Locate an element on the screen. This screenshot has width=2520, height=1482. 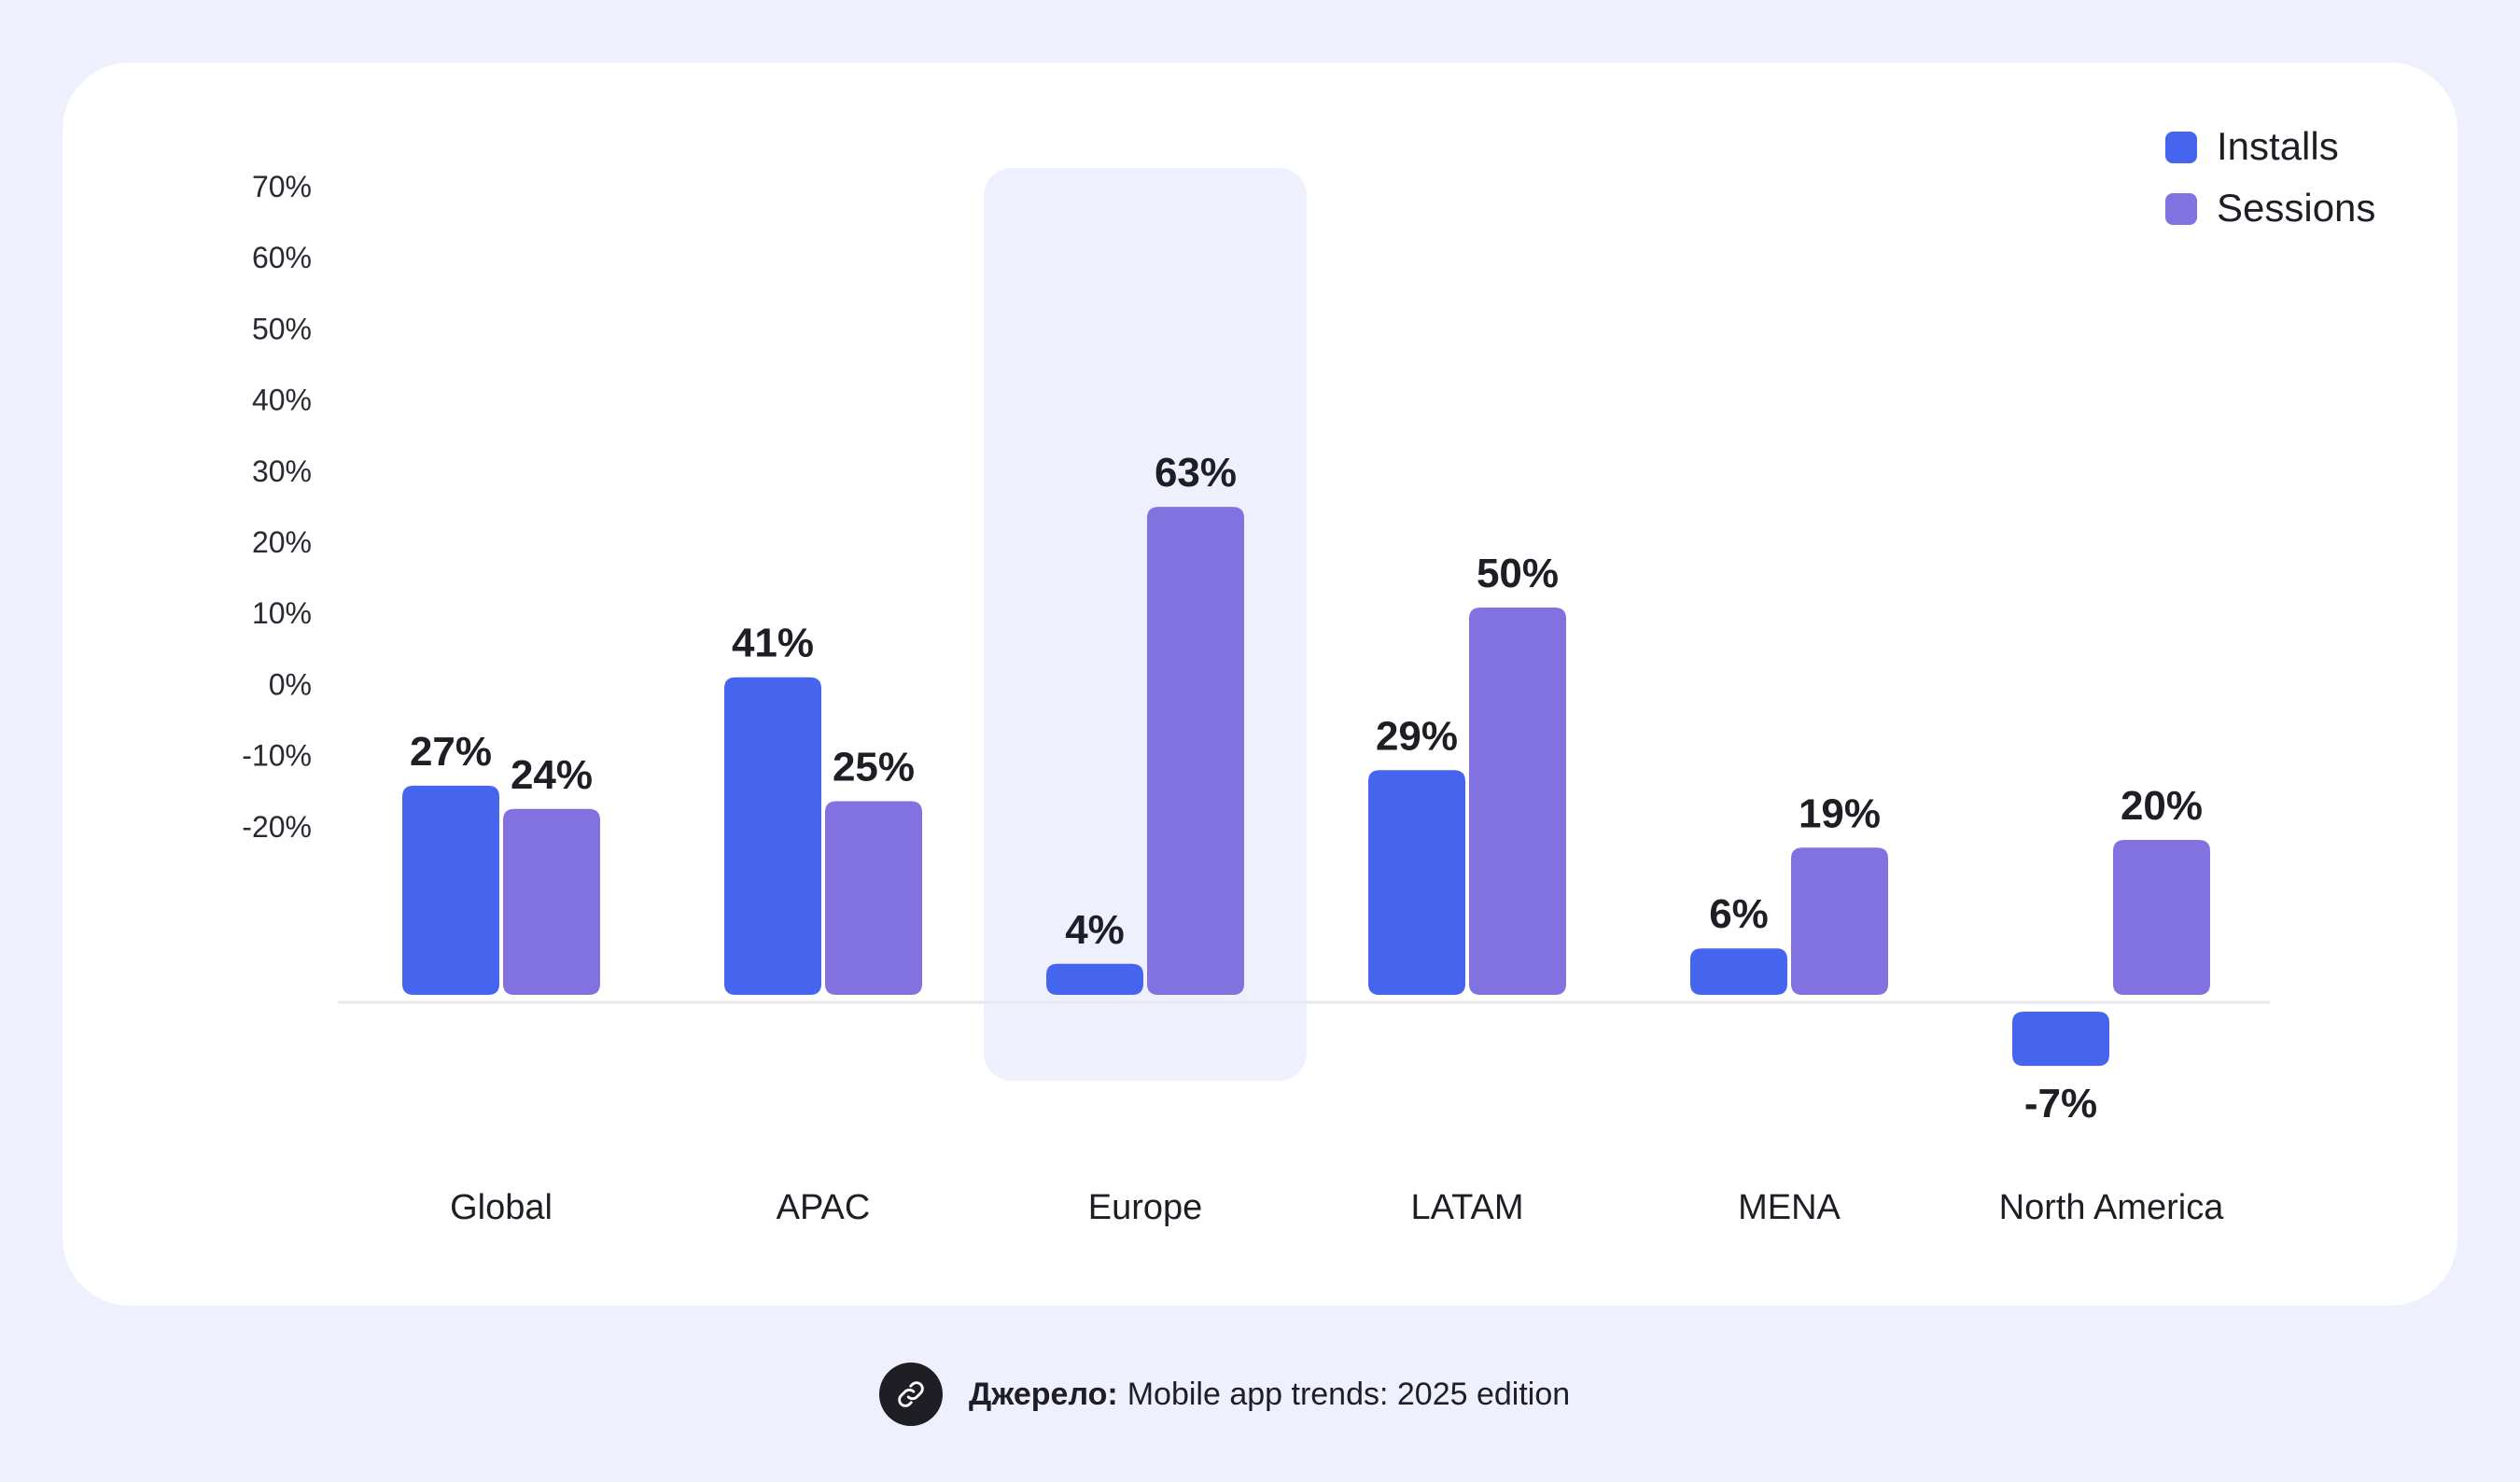
bar-installs-global is located at coordinates (450, 890).